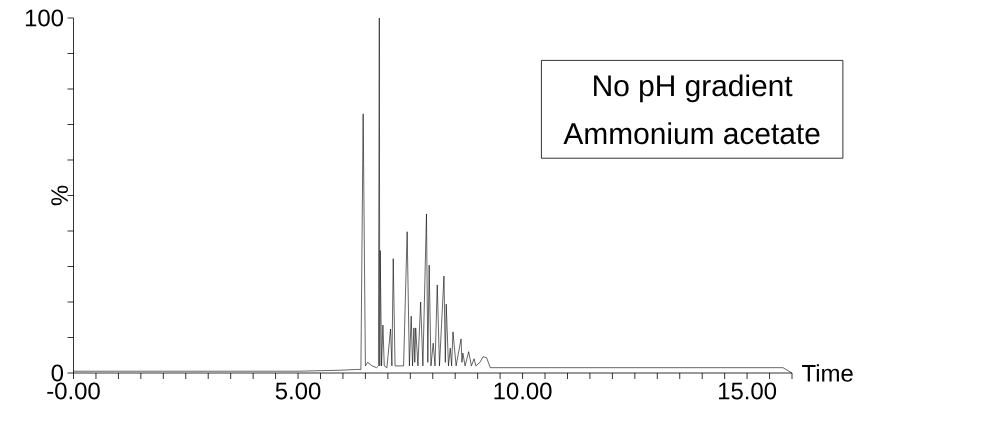 This screenshot has height=422, width=1005. Describe the element at coordinates (59, 195) in the screenshot. I see `y-axis-title: %` at that location.